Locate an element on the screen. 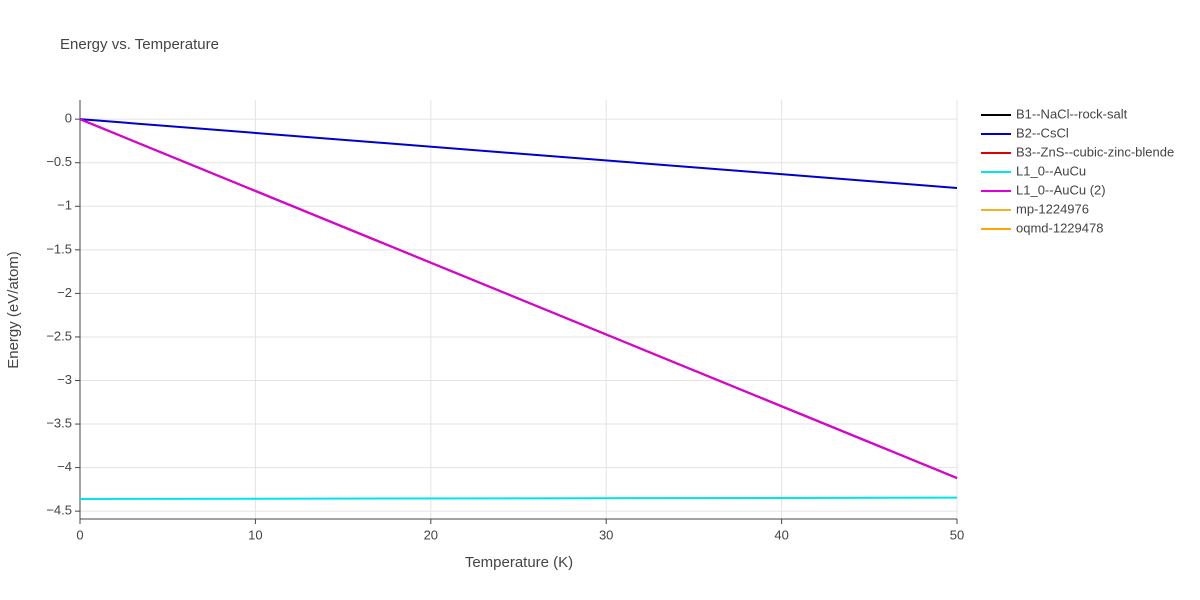 This screenshot has height=600, width=1200. y-tick-label: −1 is located at coordinates (64, 205).